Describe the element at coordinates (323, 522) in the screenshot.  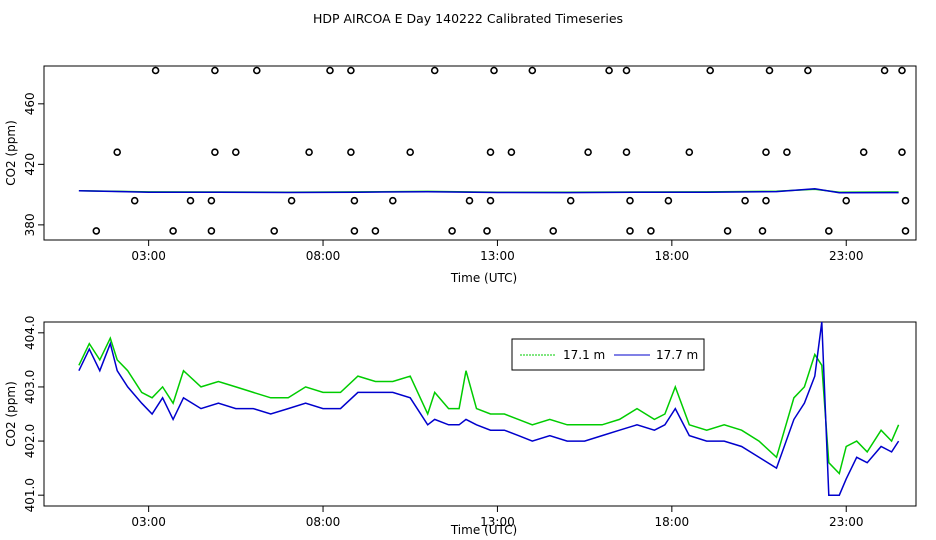
I see `bottom-x-tick-label: 08:00` at that location.